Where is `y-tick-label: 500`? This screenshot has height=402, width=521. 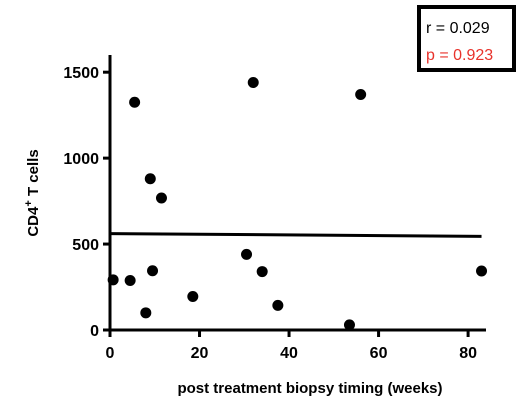
y-tick-label: 500 is located at coordinates (85, 245).